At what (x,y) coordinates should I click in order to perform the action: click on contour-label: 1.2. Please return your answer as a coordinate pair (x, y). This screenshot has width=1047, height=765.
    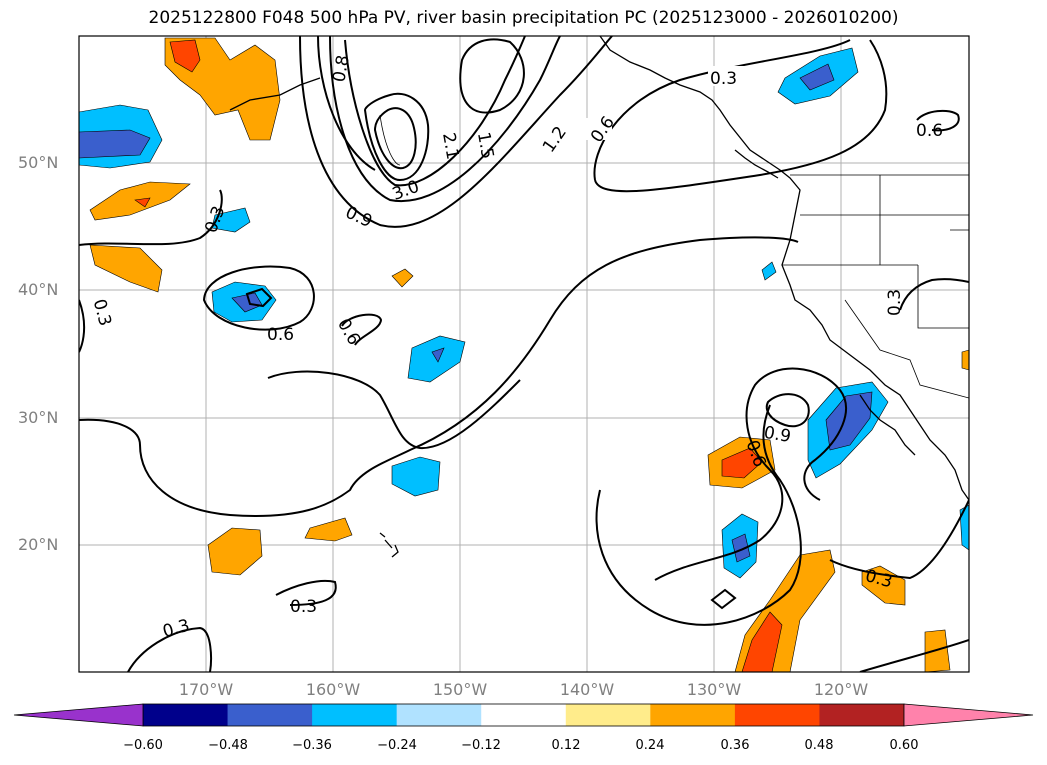
    Looking at the image, I should click on (555, 140).